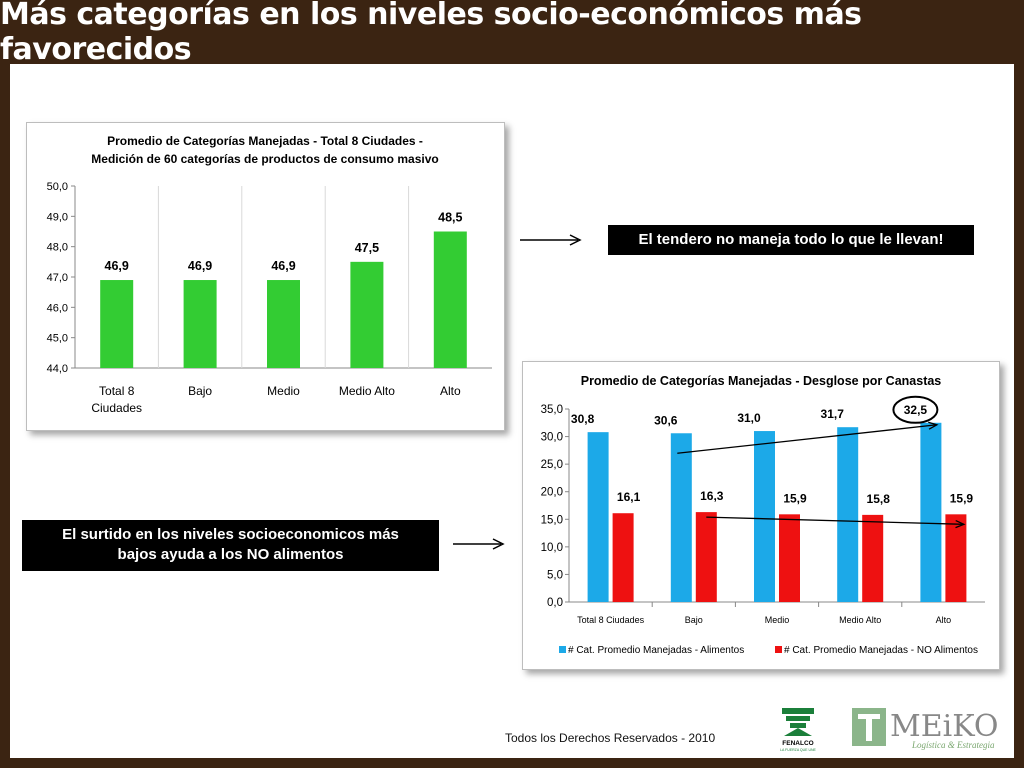  What do you see at coordinates (116, 408) in the screenshot?
I see `chart1-x-tick-label: Ciudades` at bounding box center [116, 408].